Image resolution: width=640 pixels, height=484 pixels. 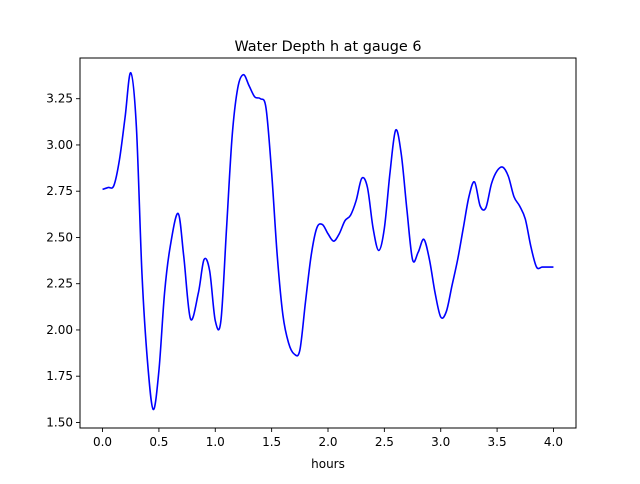 What do you see at coordinates (59, 237) in the screenshot?
I see `y-tick-label: 2.50` at bounding box center [59, 237].